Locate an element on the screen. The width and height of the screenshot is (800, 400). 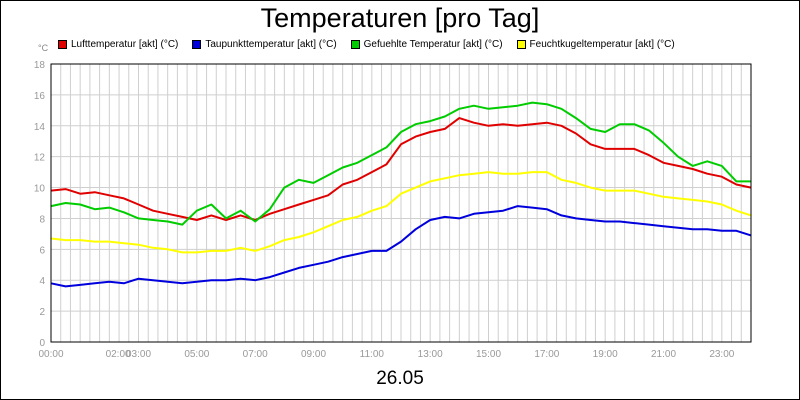
y-tick-label: 0 is located at coordinates (42, 343).